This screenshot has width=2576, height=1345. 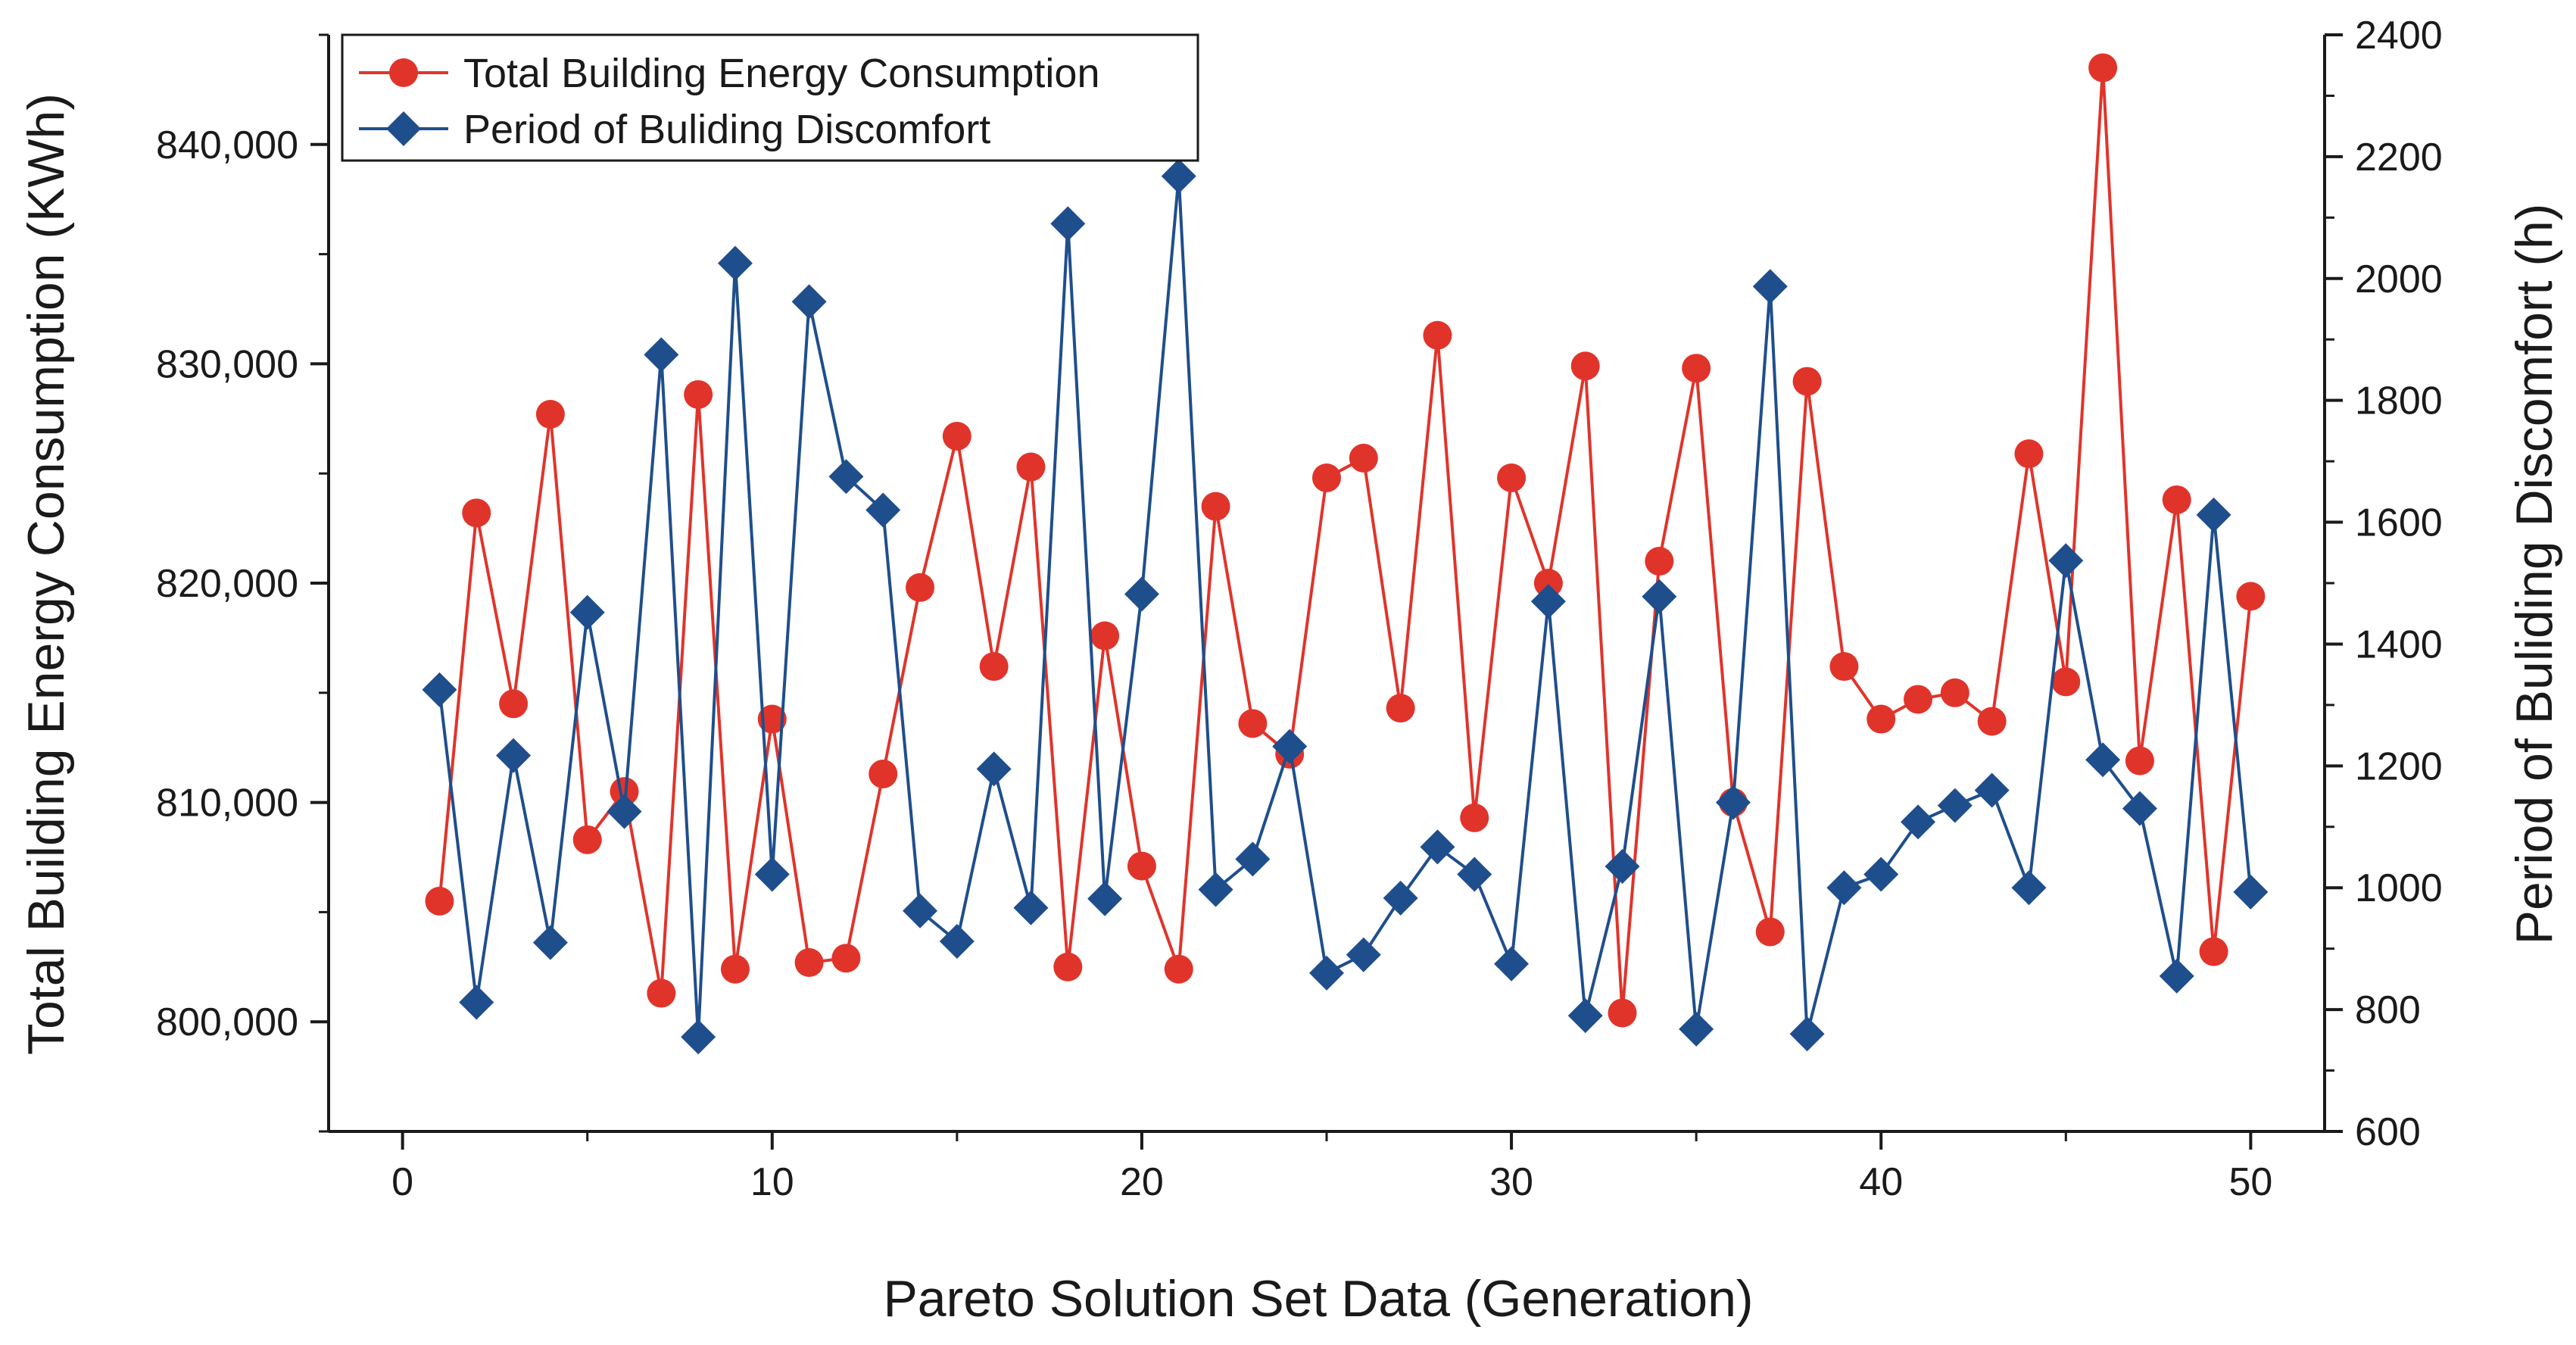 I want to click on y-right-tick-label: 2200, so click(x=2399, y=157).